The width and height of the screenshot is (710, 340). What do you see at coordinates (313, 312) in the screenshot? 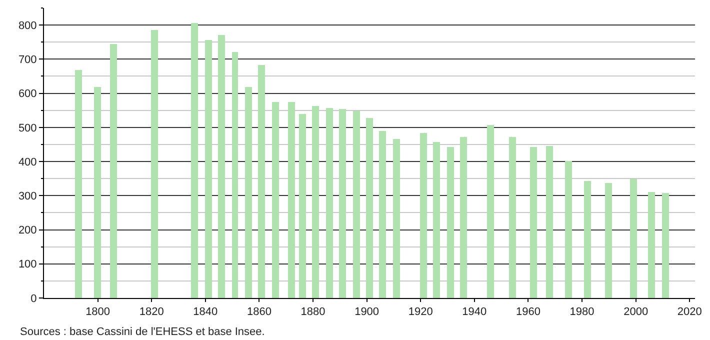
I see `x-tick-label: 1880` at bounding box center [313, 312].